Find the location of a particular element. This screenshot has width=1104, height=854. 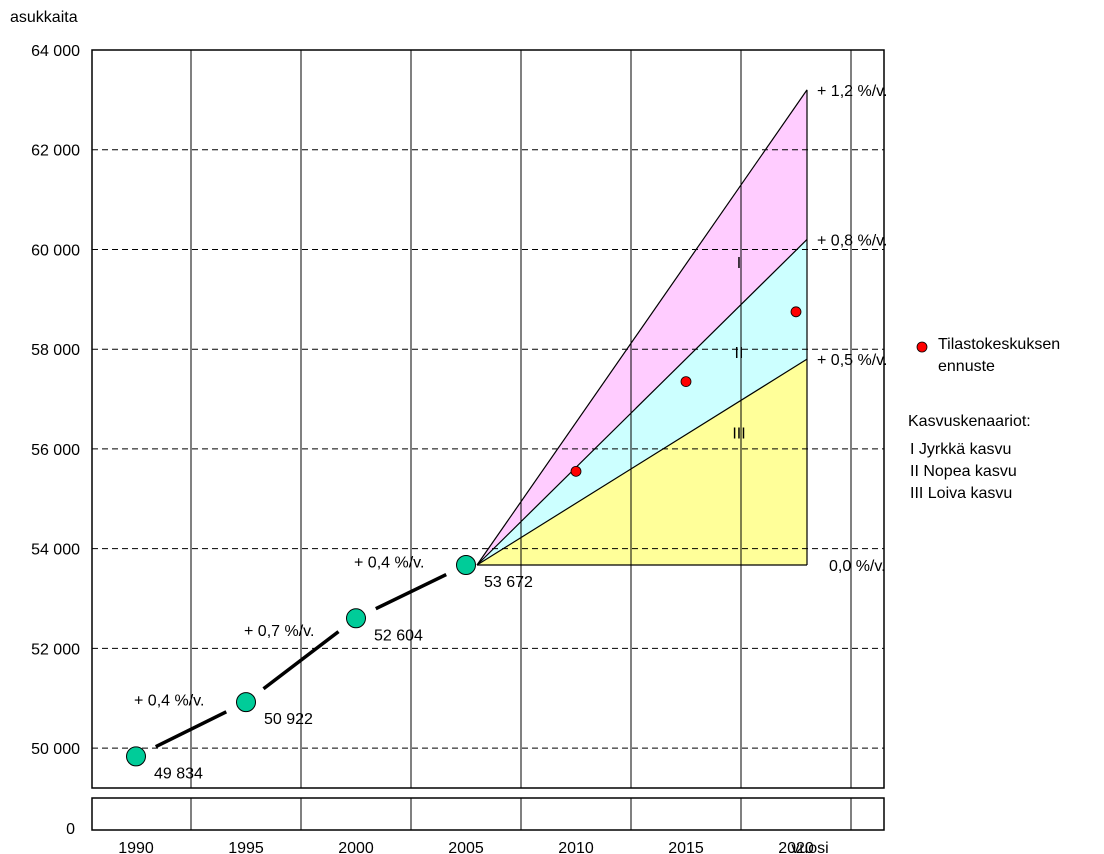

y-tick-label-6: 62 000 is located at coordinates (55, 151).